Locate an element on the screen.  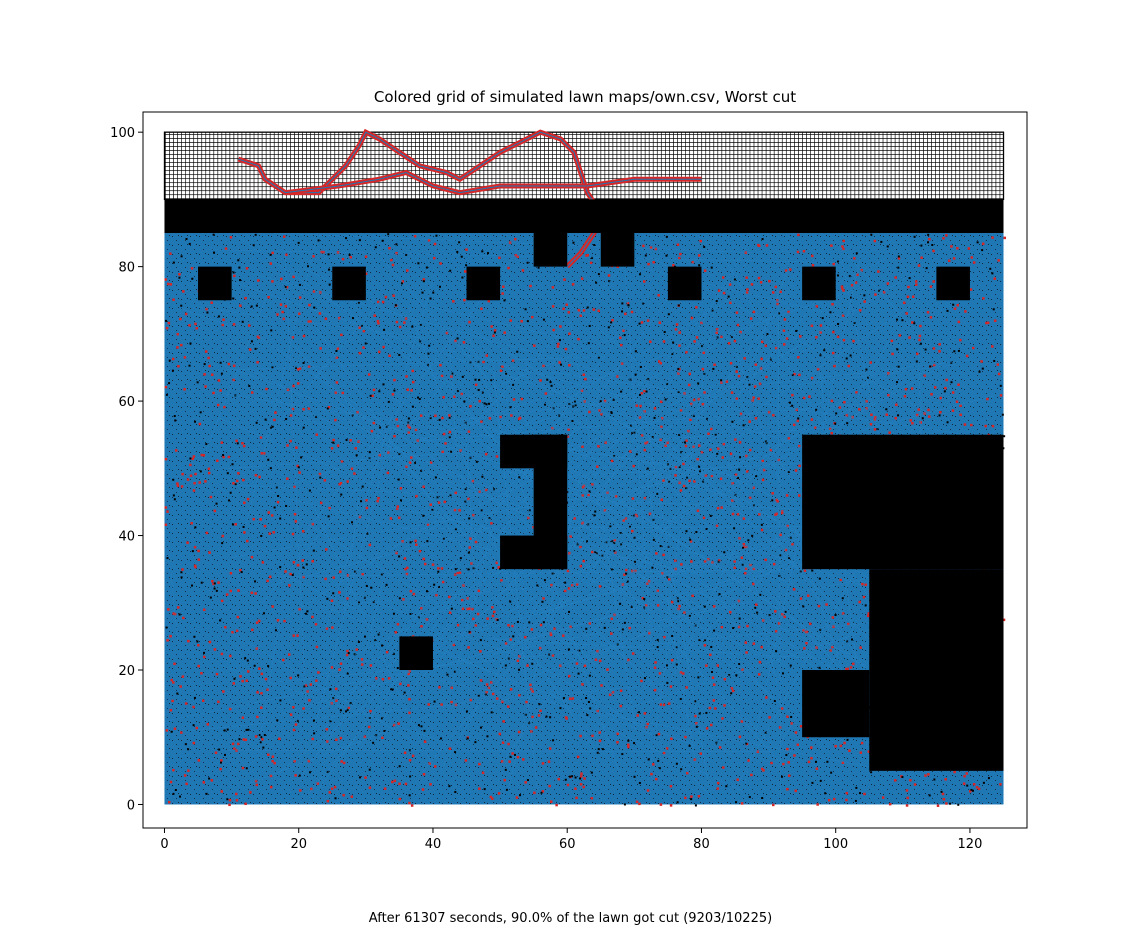
y-tick-label: 100 is located at coordinates (122, 133).